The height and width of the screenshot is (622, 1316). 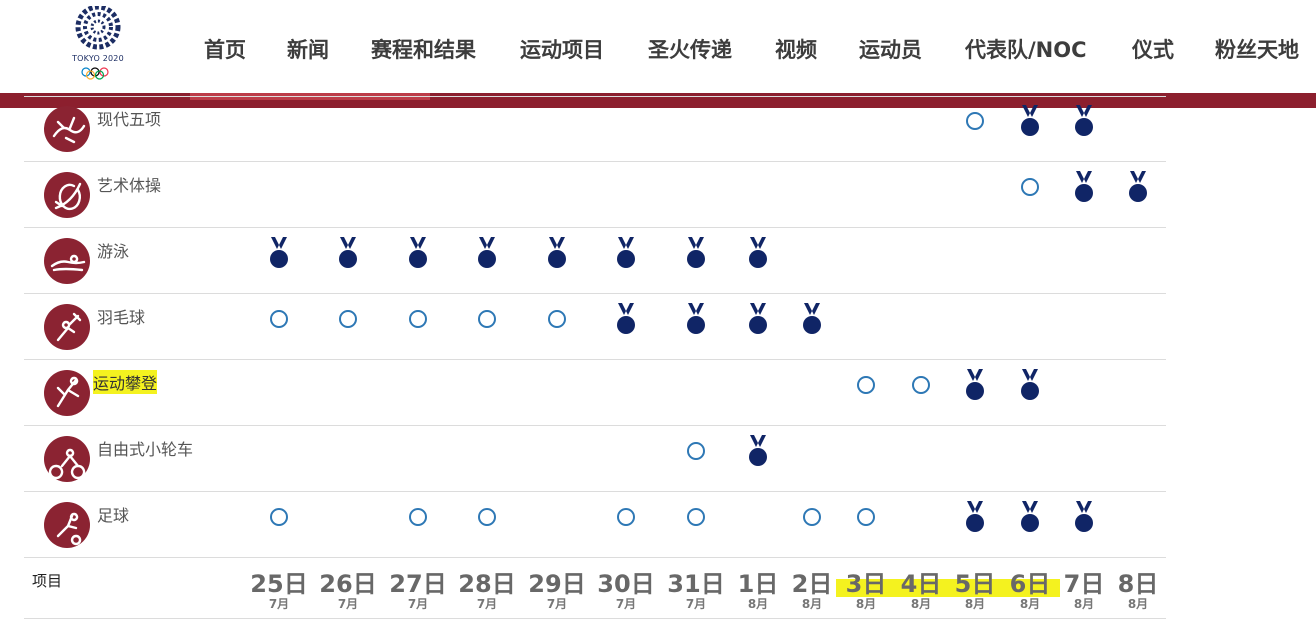 What do you see at coordinates (1026, 50) in the screenshot?
I see `nav-teams-noc: 代表队/NOC` at bounding box center [1026, 50].